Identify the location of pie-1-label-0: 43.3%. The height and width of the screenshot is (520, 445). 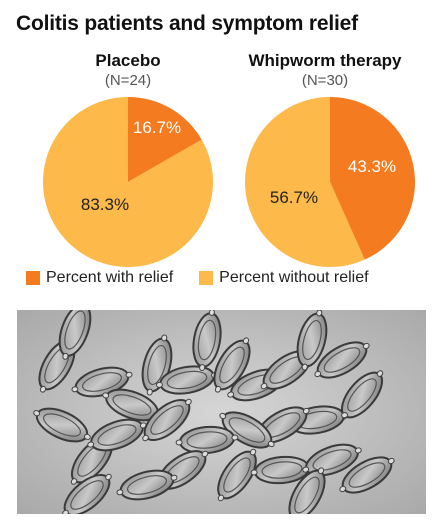
(372, 166).